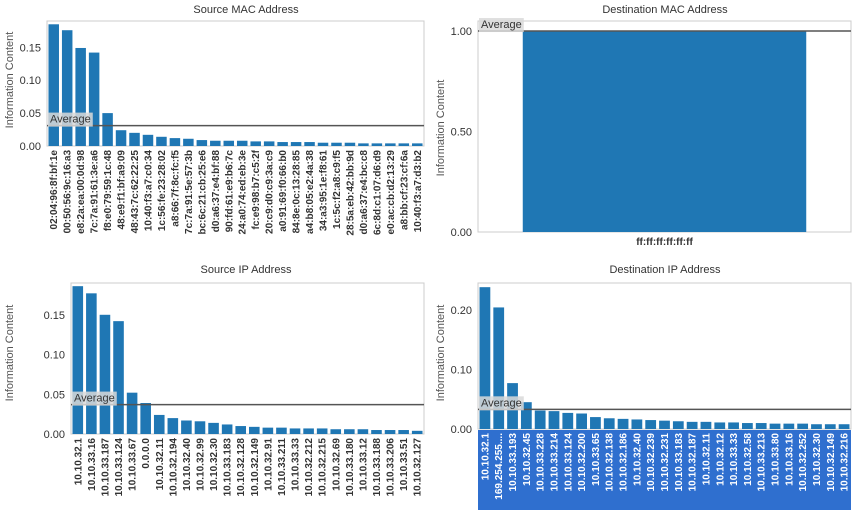  What do you see at coordinates (513, 462) in the screenshot?
I see `x-tick-label: 10.10.33.193` at bounding box center [513, 462].